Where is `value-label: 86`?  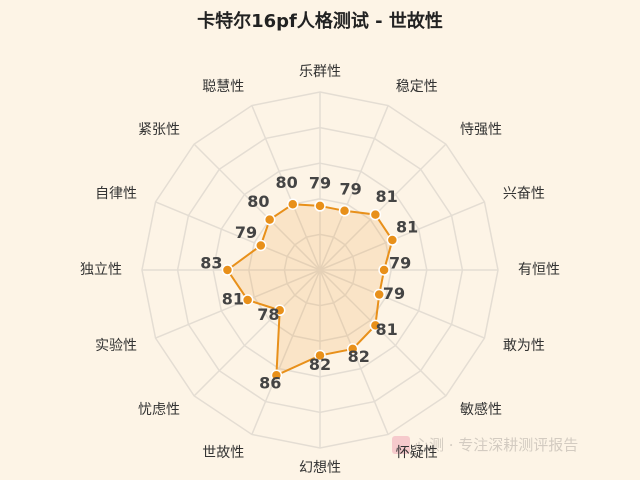
value-label: 86 is located at coordinates (270, 383).